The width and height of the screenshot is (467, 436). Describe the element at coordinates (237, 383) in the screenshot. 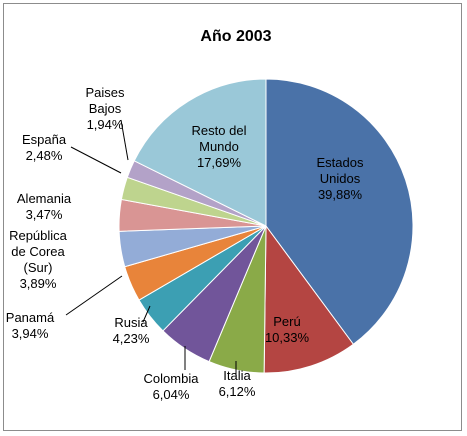

I see `slice-label: Italia 6,12%` at that location.